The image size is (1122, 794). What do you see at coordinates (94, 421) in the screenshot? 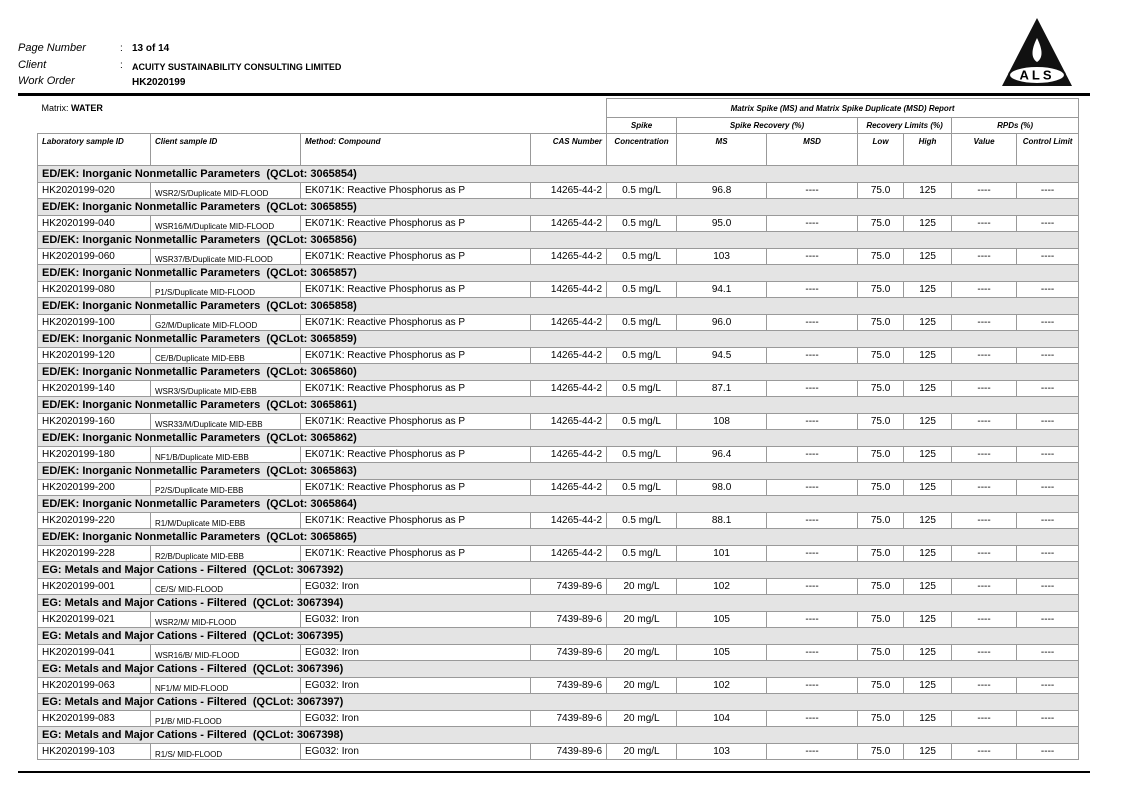
I see `cell: HK2020199-160` at bounding box center [94, 421].